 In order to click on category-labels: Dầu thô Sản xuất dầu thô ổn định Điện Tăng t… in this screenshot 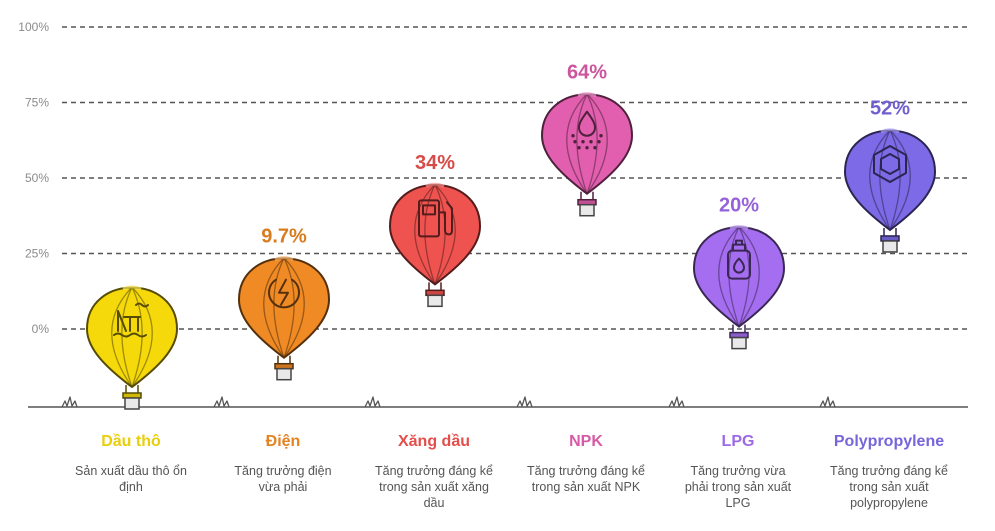, I will do `click(511, 471)`.